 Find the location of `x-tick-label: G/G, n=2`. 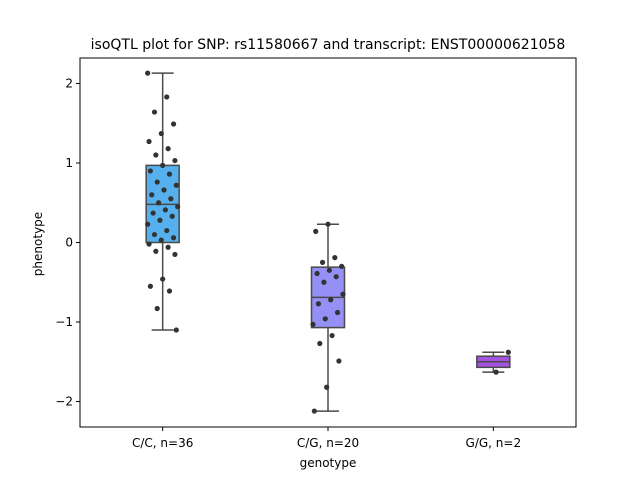

x-tick-label: G/G, n=2 is located at coordinates (494, 443).